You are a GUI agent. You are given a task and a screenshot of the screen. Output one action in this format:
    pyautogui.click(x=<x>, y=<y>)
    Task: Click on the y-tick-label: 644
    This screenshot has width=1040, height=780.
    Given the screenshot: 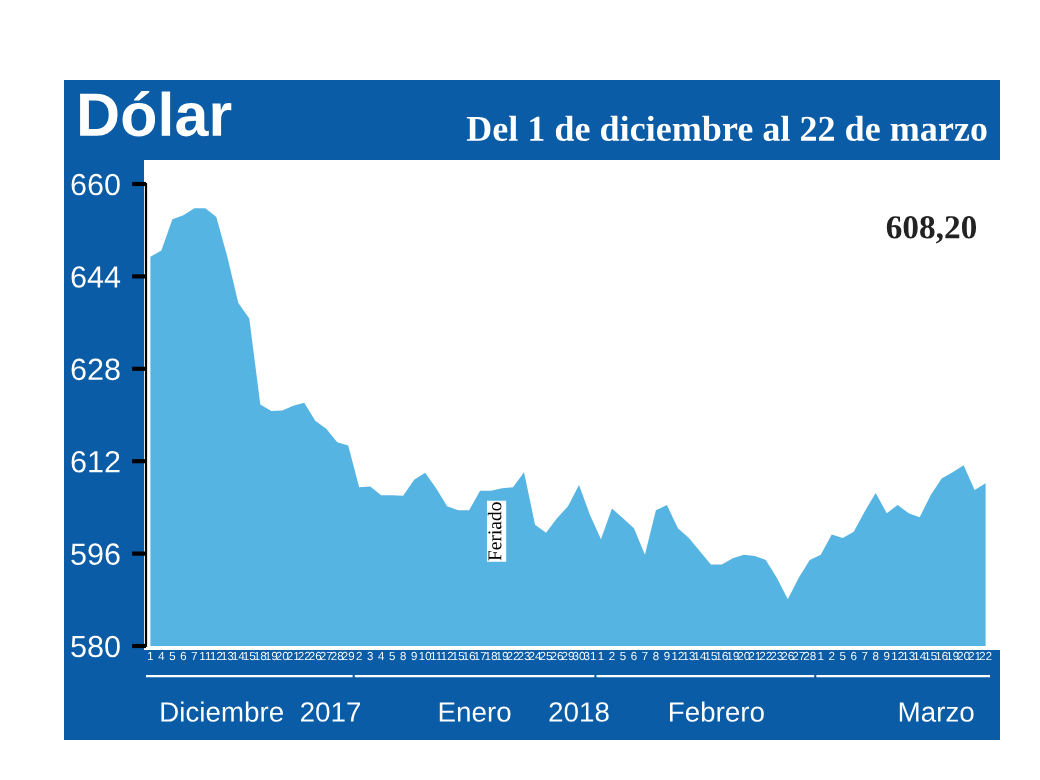 What is the action you would take?
    pyautogui.click(x=96, y=277)
    